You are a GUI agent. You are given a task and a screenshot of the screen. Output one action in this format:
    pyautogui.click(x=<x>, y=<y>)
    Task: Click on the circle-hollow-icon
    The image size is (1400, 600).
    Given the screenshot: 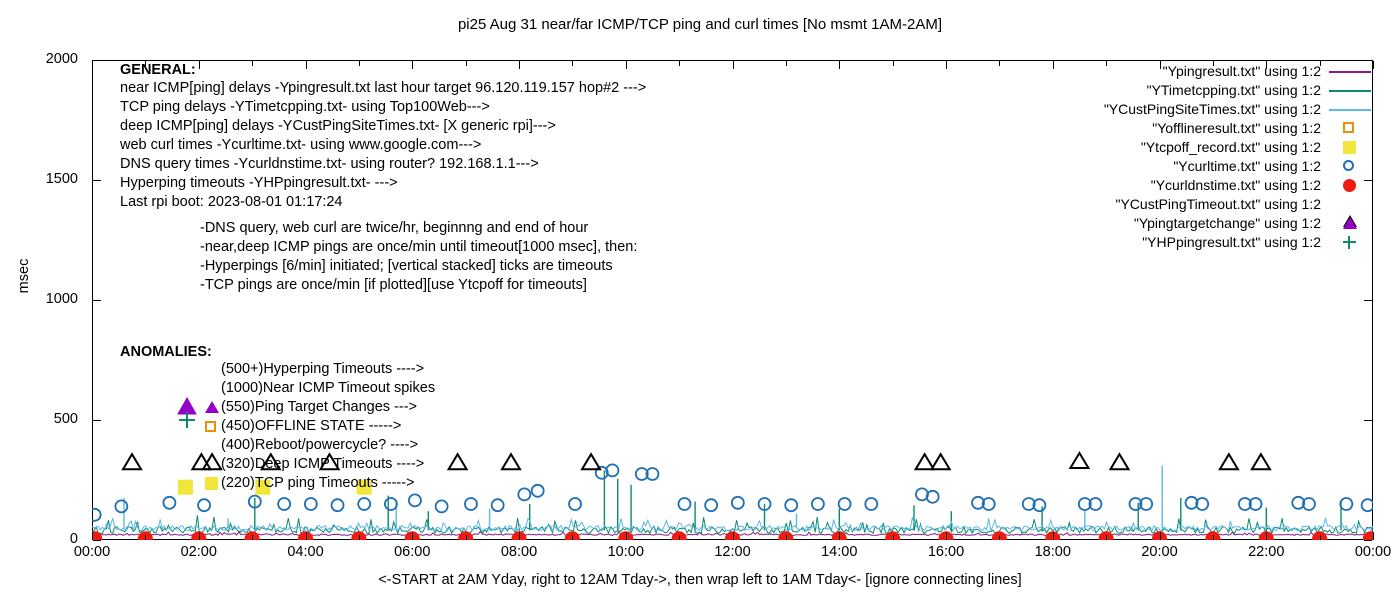 What is the action you would take?
    pyautogui.click(x=1348, y=165)
    